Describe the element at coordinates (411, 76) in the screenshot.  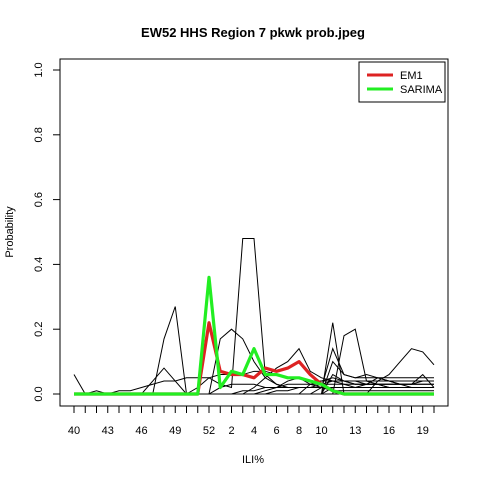
I see `legend-label-em1: EM1` at that location.